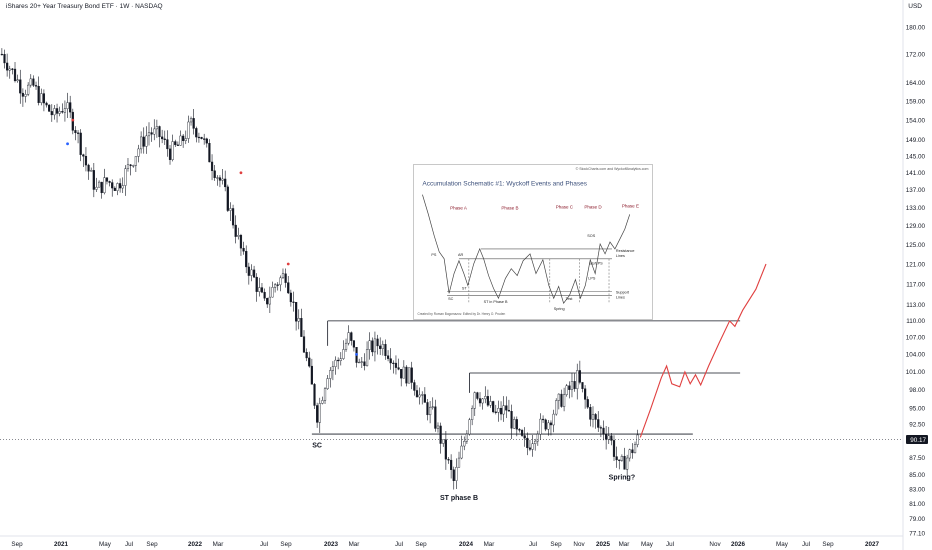  I want to click on y-tick-label: 98.00, so click(917, 390).